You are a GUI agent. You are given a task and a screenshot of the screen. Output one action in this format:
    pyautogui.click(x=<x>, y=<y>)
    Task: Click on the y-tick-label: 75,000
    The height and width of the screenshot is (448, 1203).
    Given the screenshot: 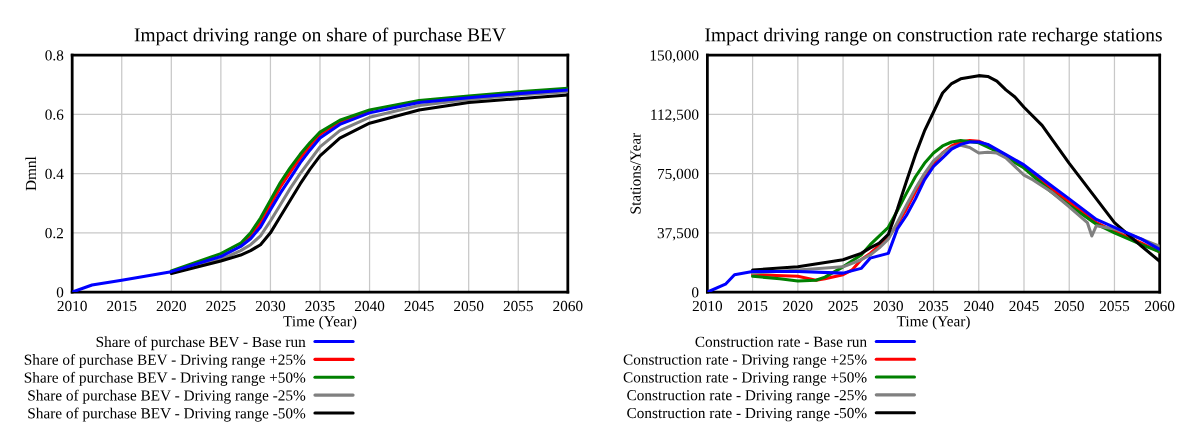 What is the action you would take?
    pyautogui.click(x=678, y=175)
    